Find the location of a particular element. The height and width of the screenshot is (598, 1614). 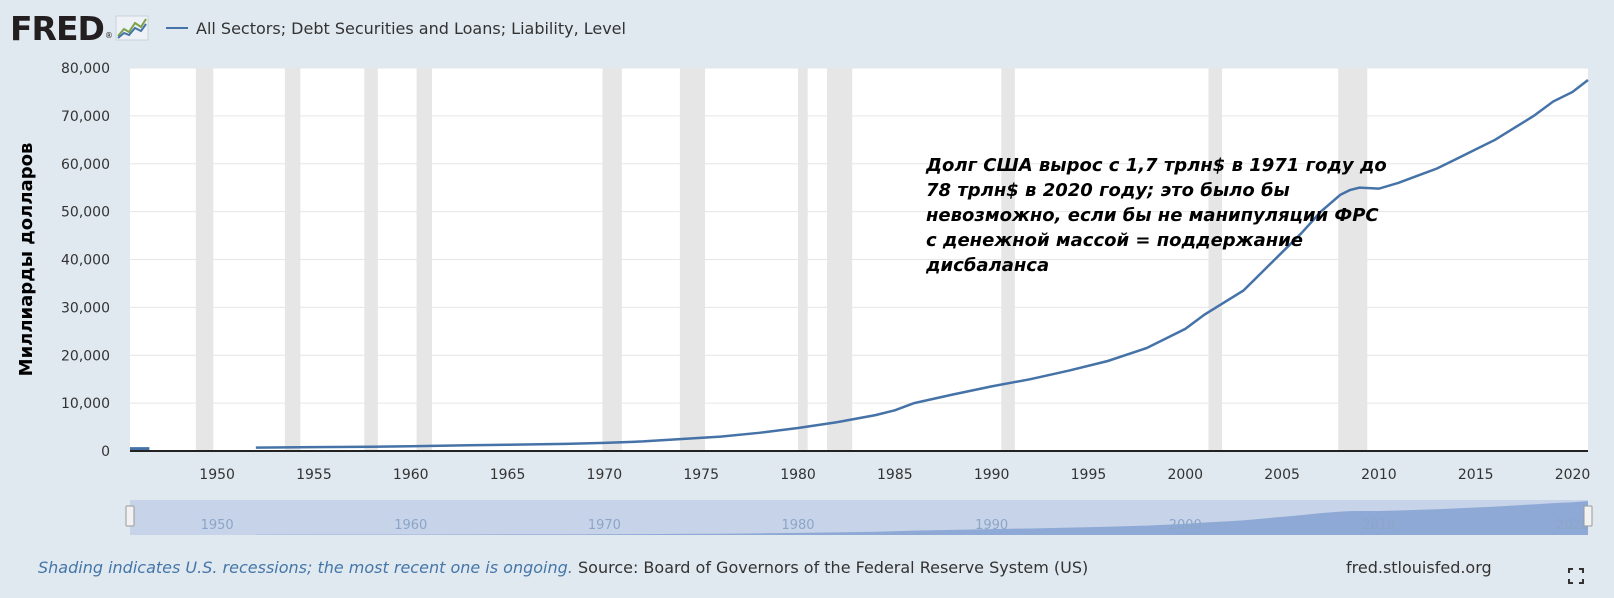

x-tick-label: 2005 is located at coordinates (1282, 475).